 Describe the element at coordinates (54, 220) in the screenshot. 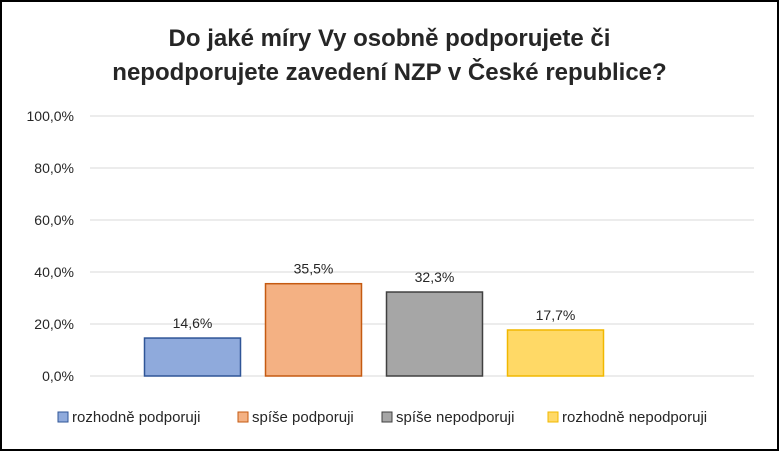

I see `y-tick-label: 60,0%` at that location.